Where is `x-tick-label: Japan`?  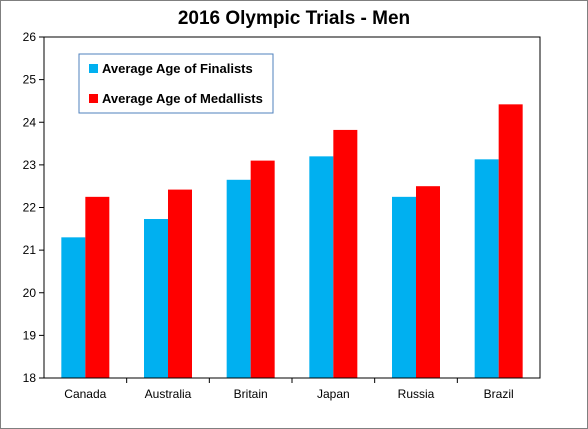
x-tick-label: Japan is located at coordinates (333, 394).